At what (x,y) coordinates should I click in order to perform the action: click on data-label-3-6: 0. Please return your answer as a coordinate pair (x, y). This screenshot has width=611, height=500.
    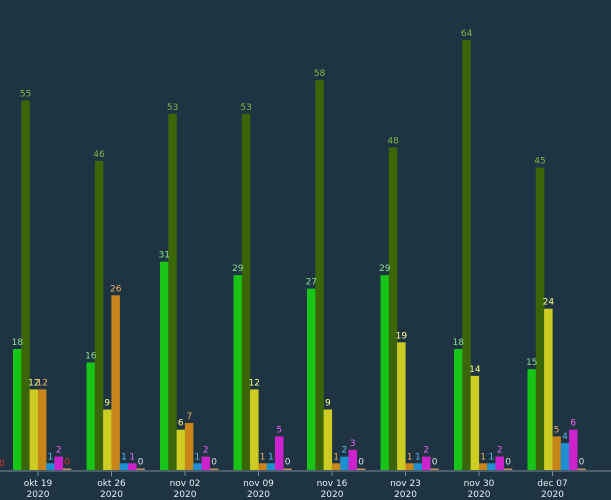
    Looking at the image, I should click on (288, 463).